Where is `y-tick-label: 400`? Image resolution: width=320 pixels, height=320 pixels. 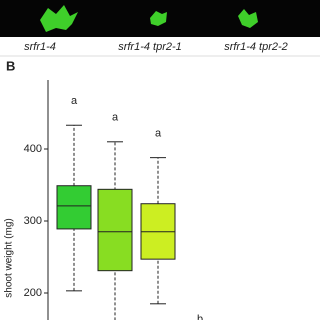
y-tick-label: 400 is located at coordinates (33, 149).